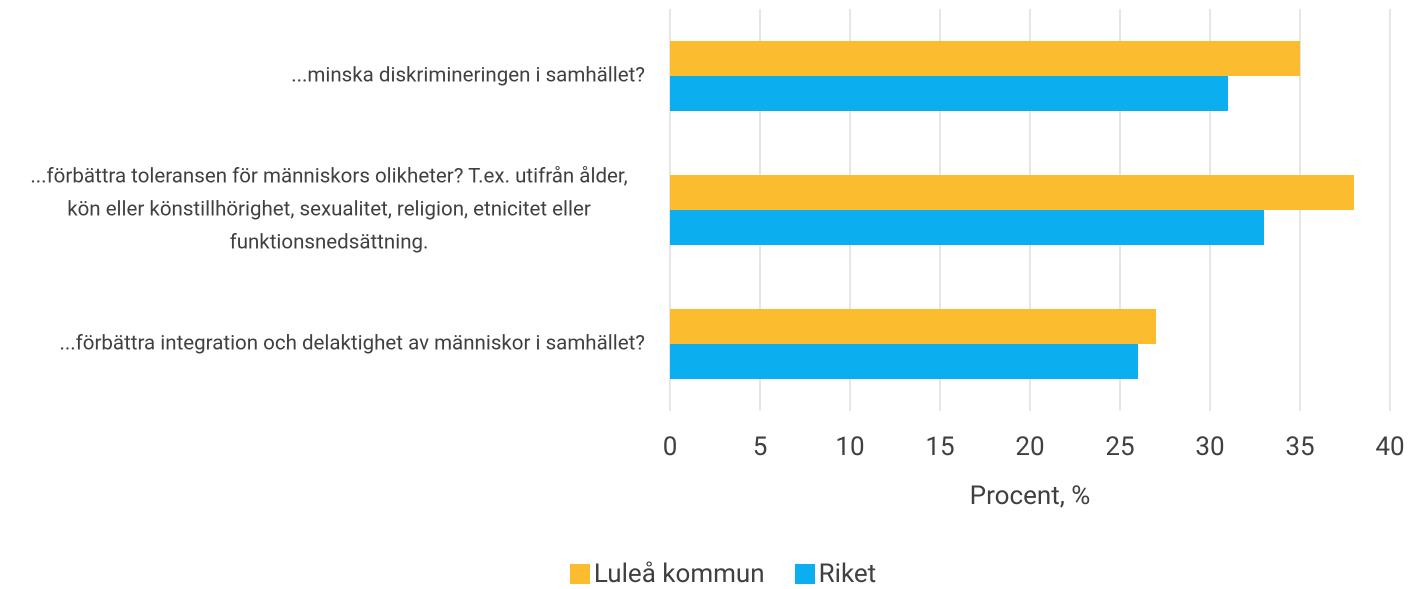  I want to click on legend-label: Riket, so click(847, 574).